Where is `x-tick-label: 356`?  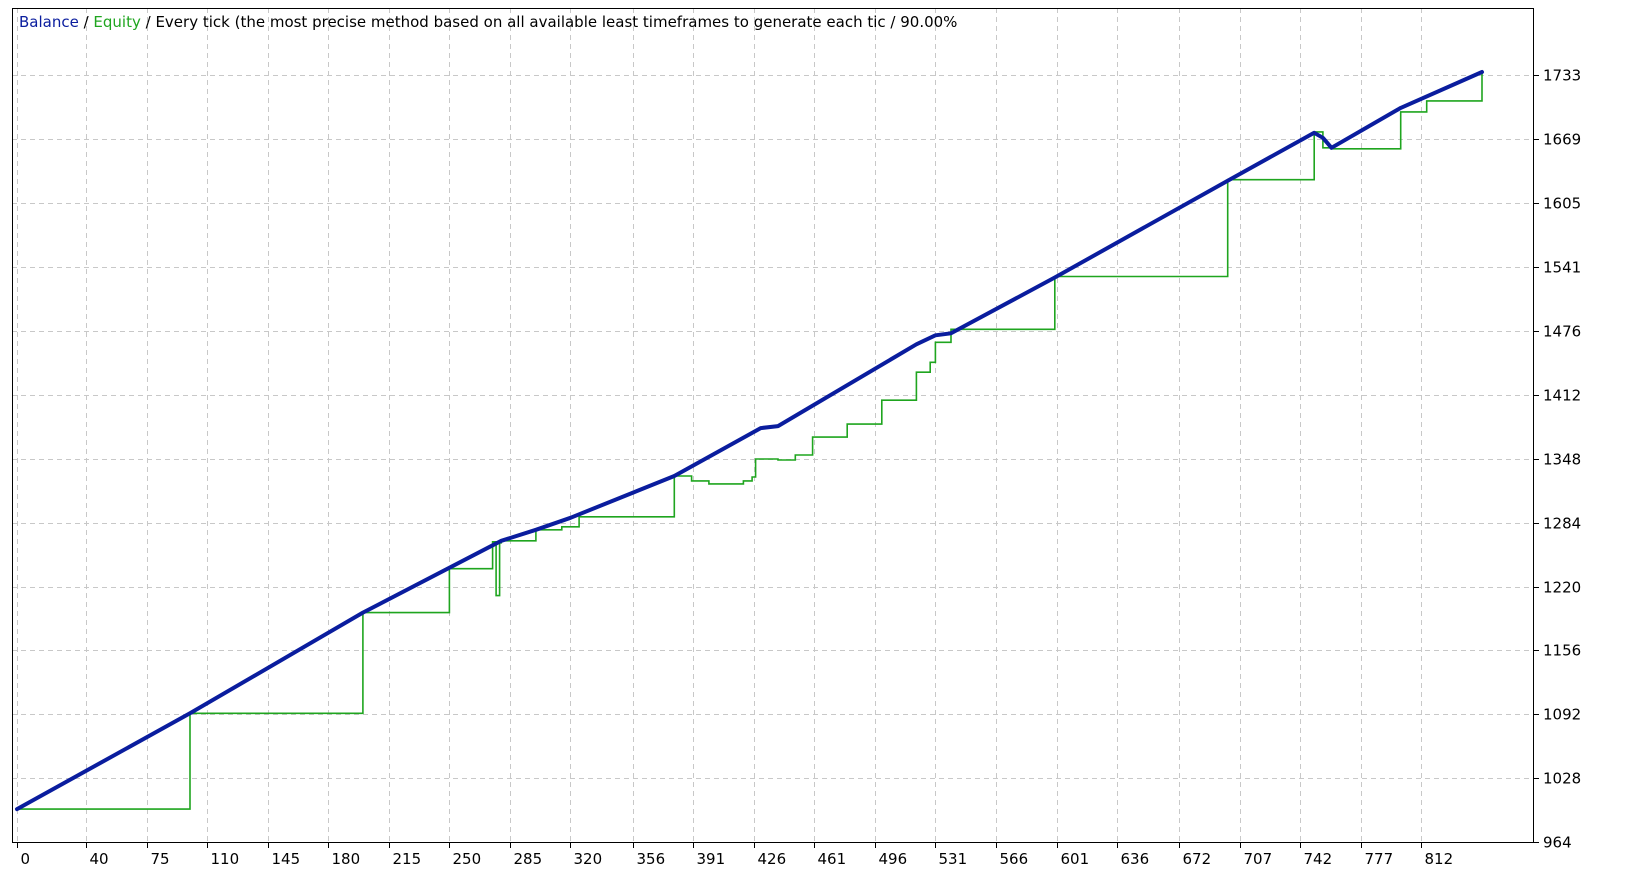
x-tick-label: 356 is located at coordinates (651, 859).